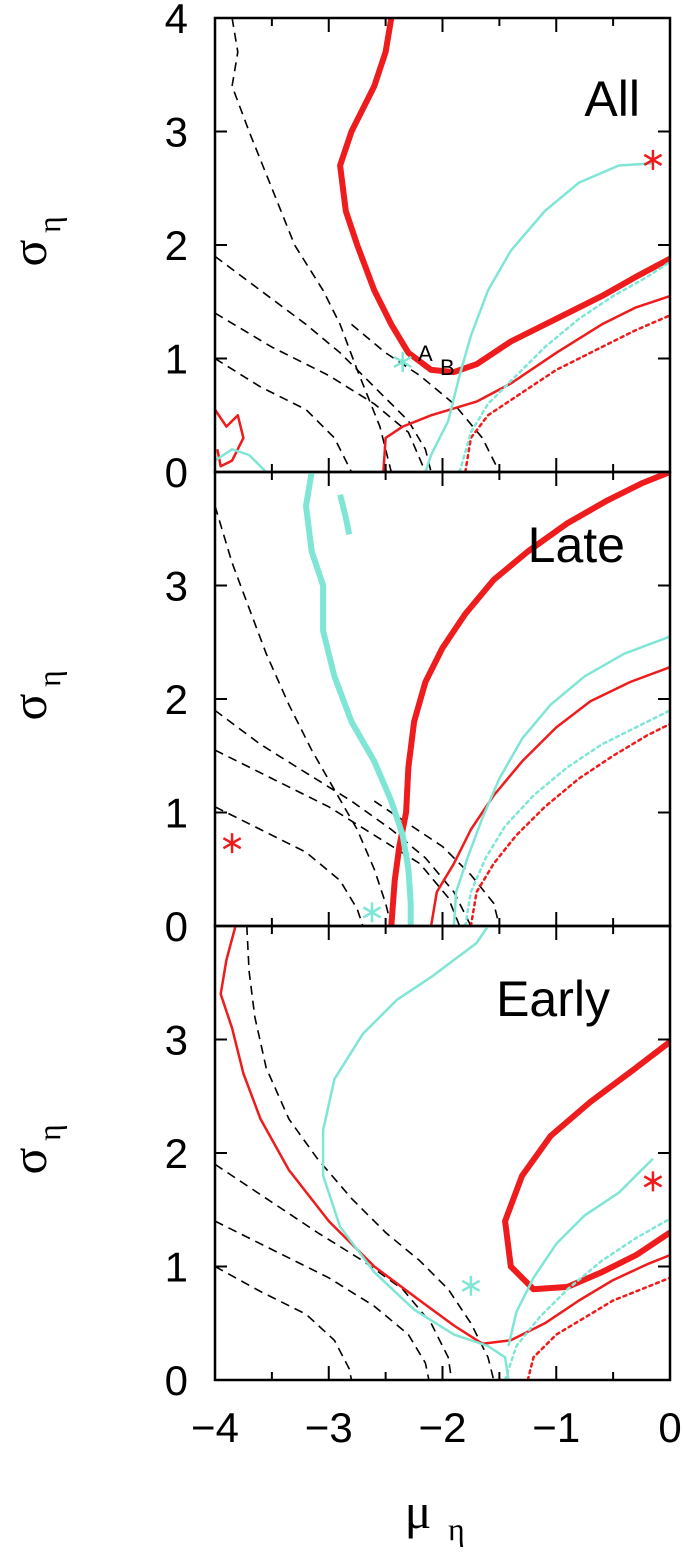 This screenshot has width=683, height=1552. Describe the element at coordinates (456, 1529) in the screenshot. I see `x-axis-title-sub: η` at that location.